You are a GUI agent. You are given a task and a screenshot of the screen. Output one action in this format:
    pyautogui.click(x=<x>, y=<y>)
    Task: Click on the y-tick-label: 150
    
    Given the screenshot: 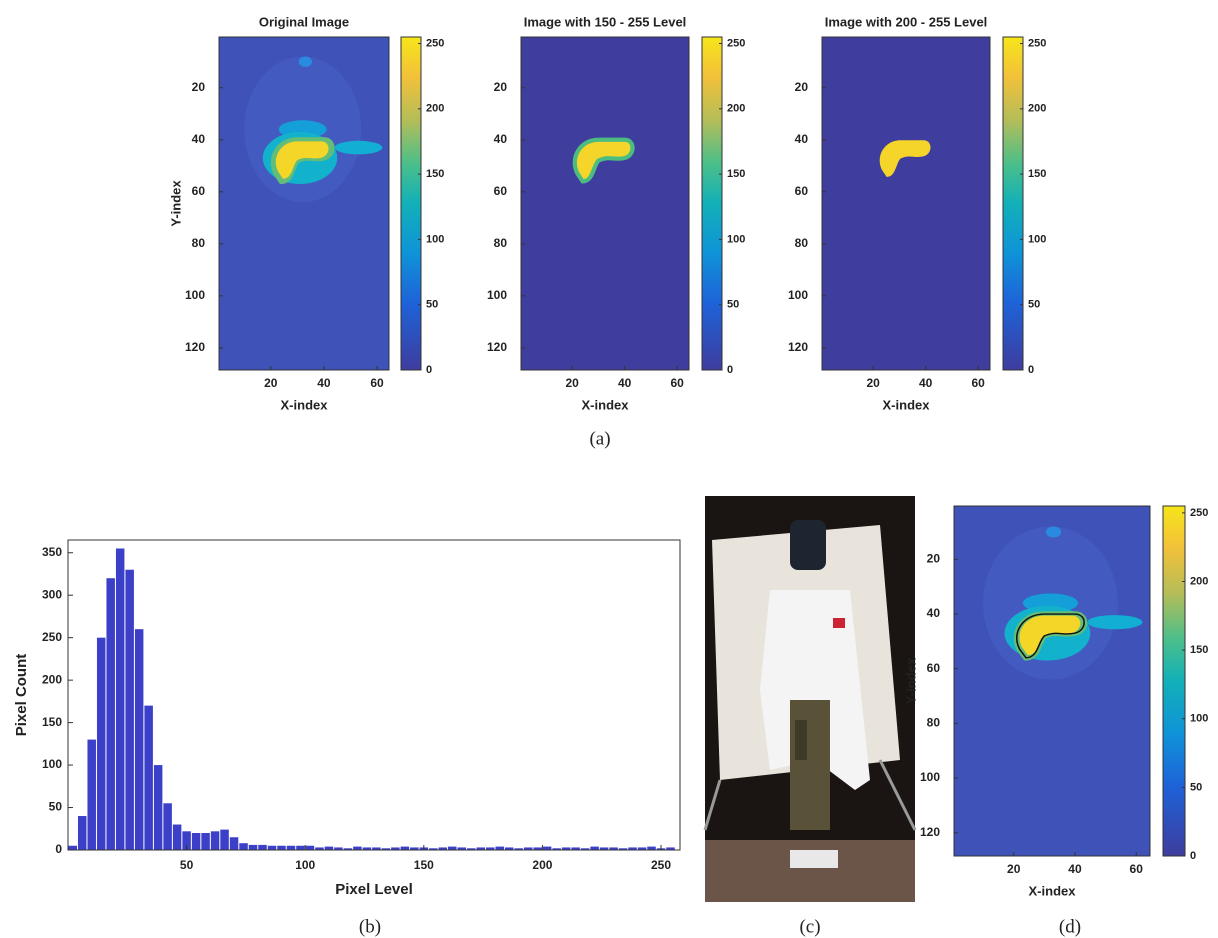 What is the action you would take?
    pyautogui.click(x=52, y=722)
    